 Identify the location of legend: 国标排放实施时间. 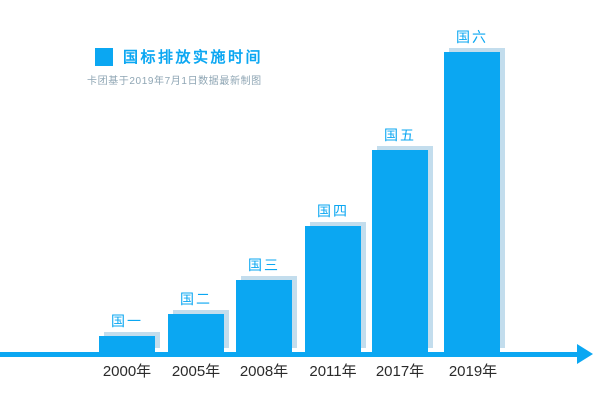
(179, 56).